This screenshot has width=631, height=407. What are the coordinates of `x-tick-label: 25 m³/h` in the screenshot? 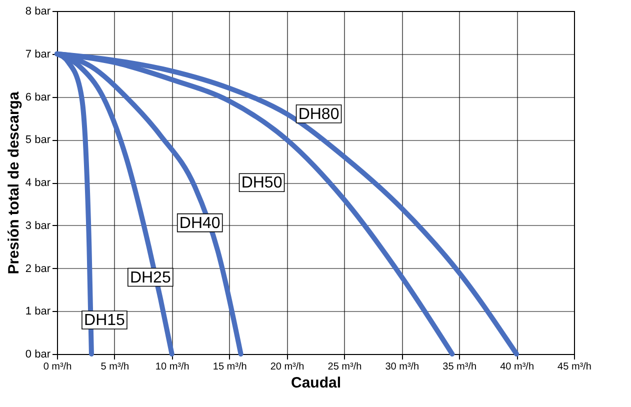 It's located at (345, 367).